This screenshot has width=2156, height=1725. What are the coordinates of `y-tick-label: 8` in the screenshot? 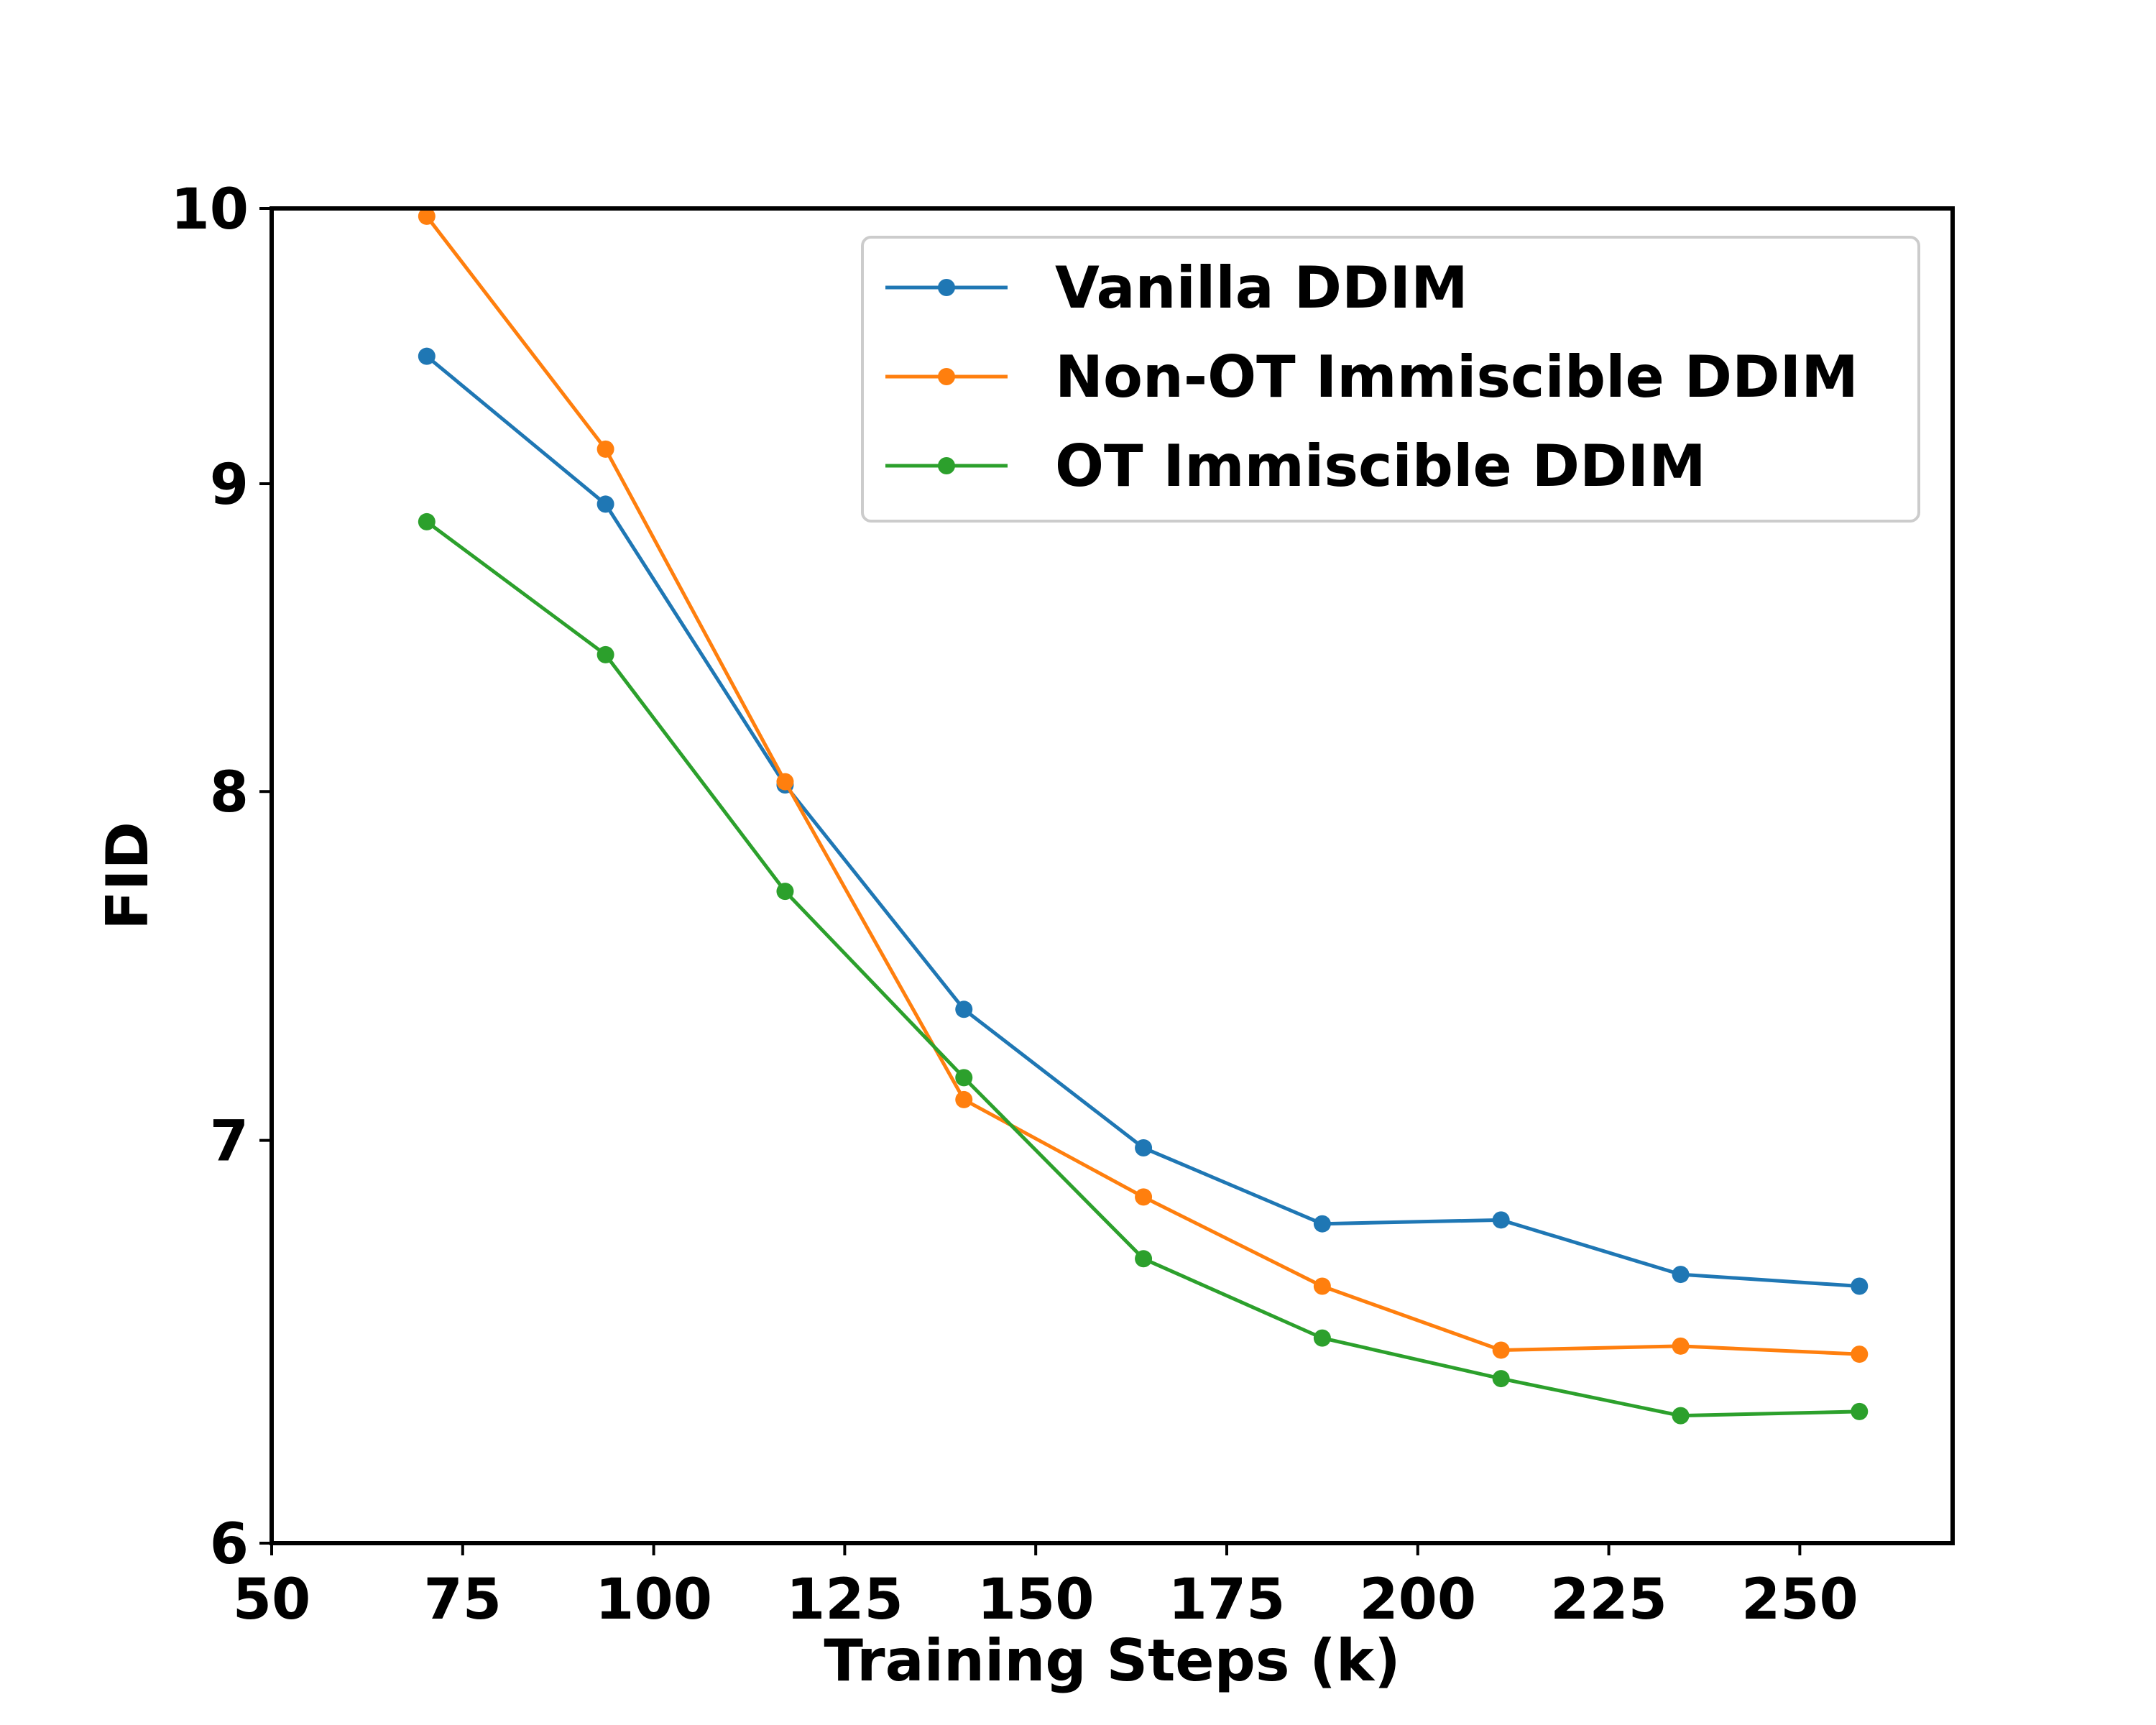 It's located at (229, 792).